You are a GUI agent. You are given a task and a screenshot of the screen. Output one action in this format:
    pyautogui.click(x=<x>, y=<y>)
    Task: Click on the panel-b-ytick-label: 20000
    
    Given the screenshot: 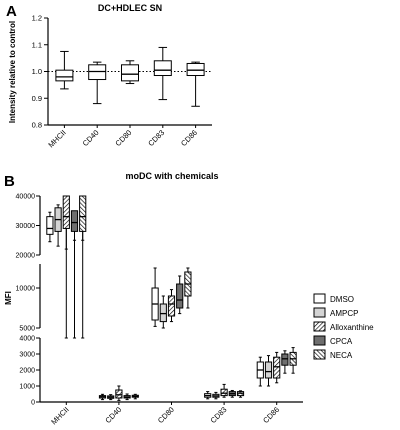 What is the action you would take?
    pyautogui.click(x=26, y=256)
    